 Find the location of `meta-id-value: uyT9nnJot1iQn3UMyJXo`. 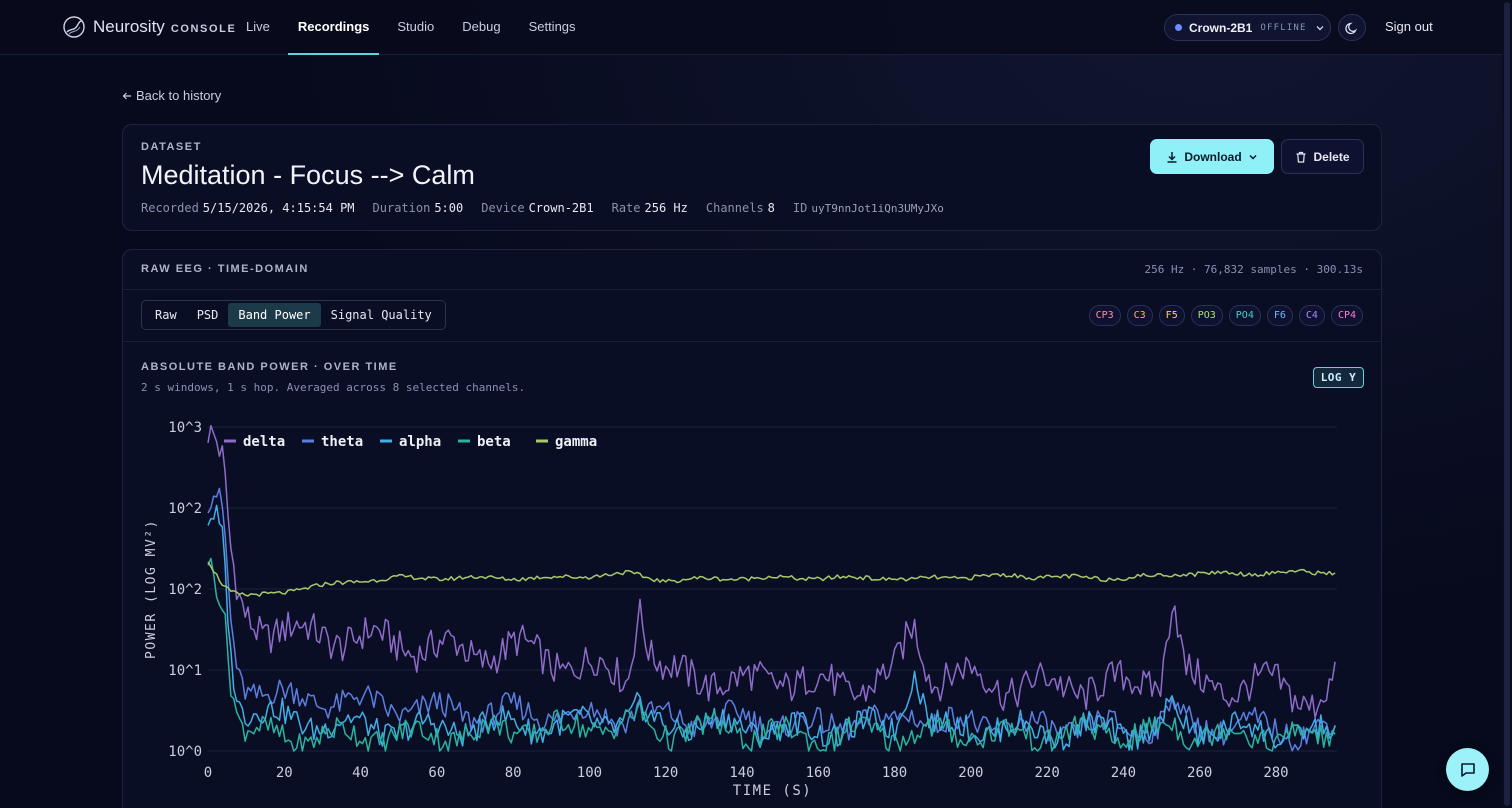

meta-id-value: uyT9nnJot1iQn3UMyJXo is located at coordinates (877, 208).